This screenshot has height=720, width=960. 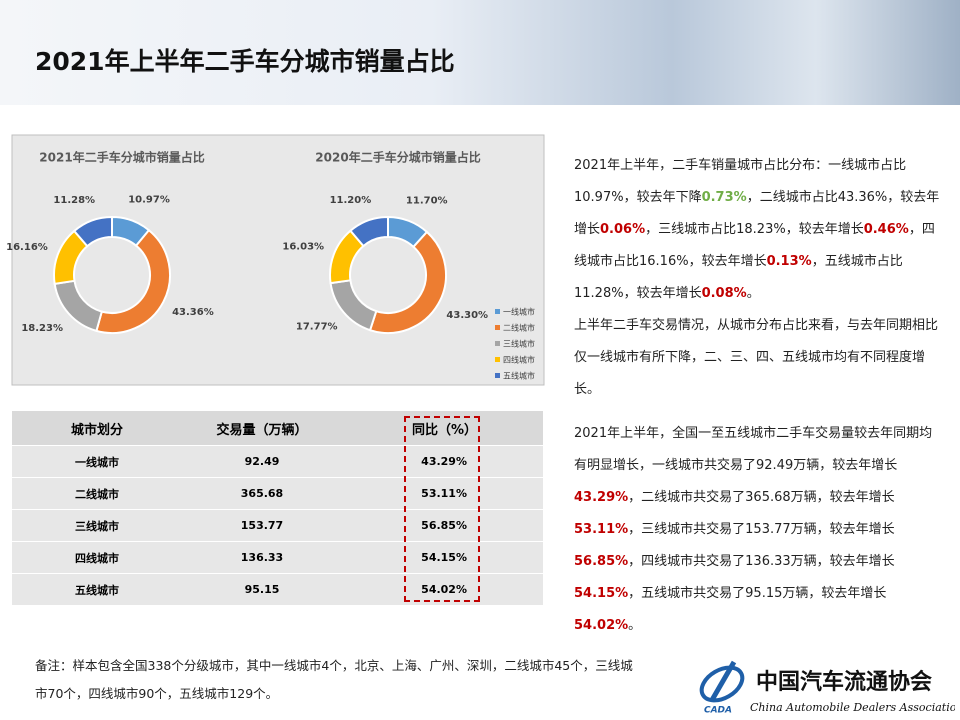 What do you see at coordinates (761, 529) in the screenshot?
I see `text-run: ，三线城市共交易了153.77万辆，较去年增长` at bounding box center [761, 529].